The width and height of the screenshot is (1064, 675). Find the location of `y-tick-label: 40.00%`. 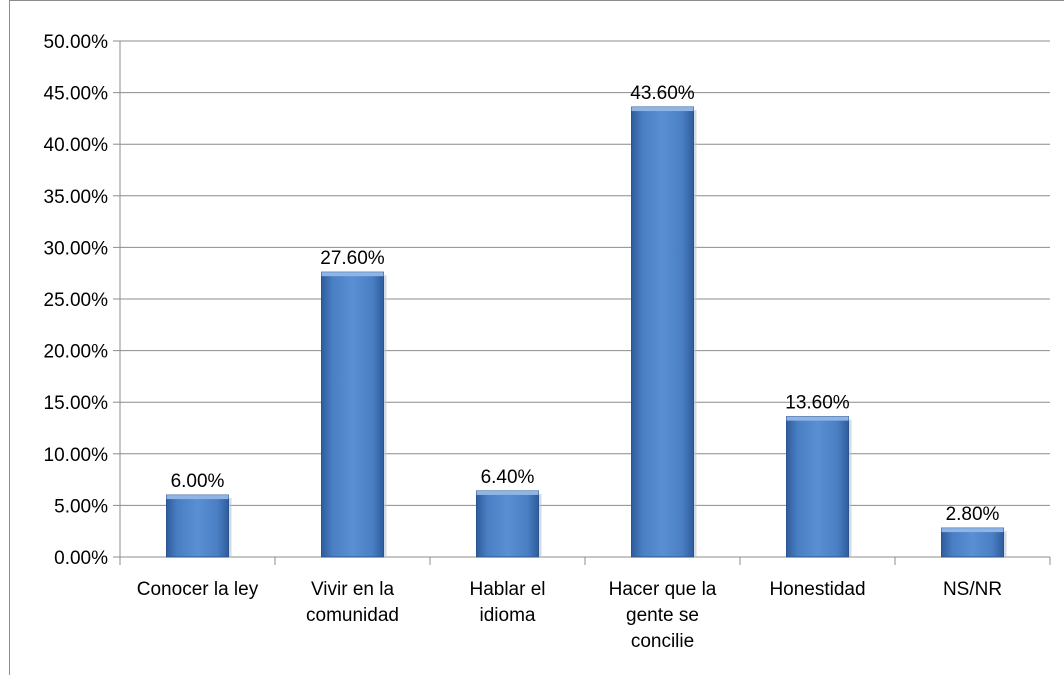

y-tick-label: 40.00% is located at coordinates (76, 145).